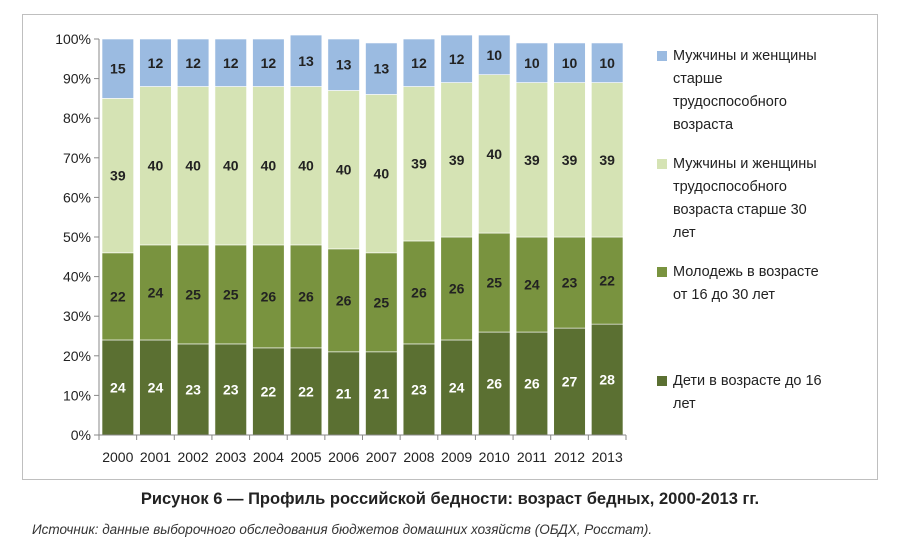 This screenshot has height=551, width=900. I want to click on legend-line: Молодежь в возрасте, so click(746, 272).